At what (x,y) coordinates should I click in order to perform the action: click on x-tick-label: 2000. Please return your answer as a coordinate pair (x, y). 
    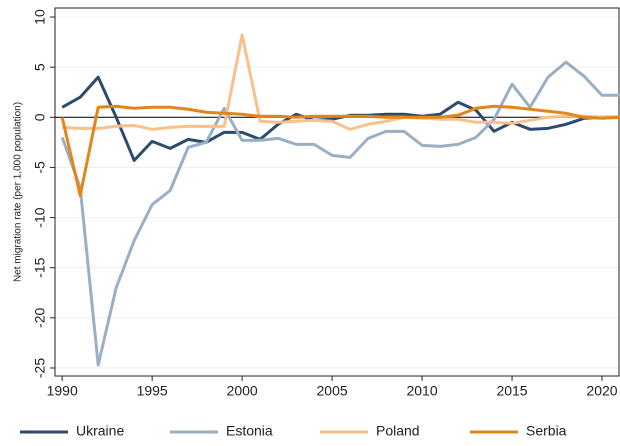
    Looking at the image, I should click on (242, 391).